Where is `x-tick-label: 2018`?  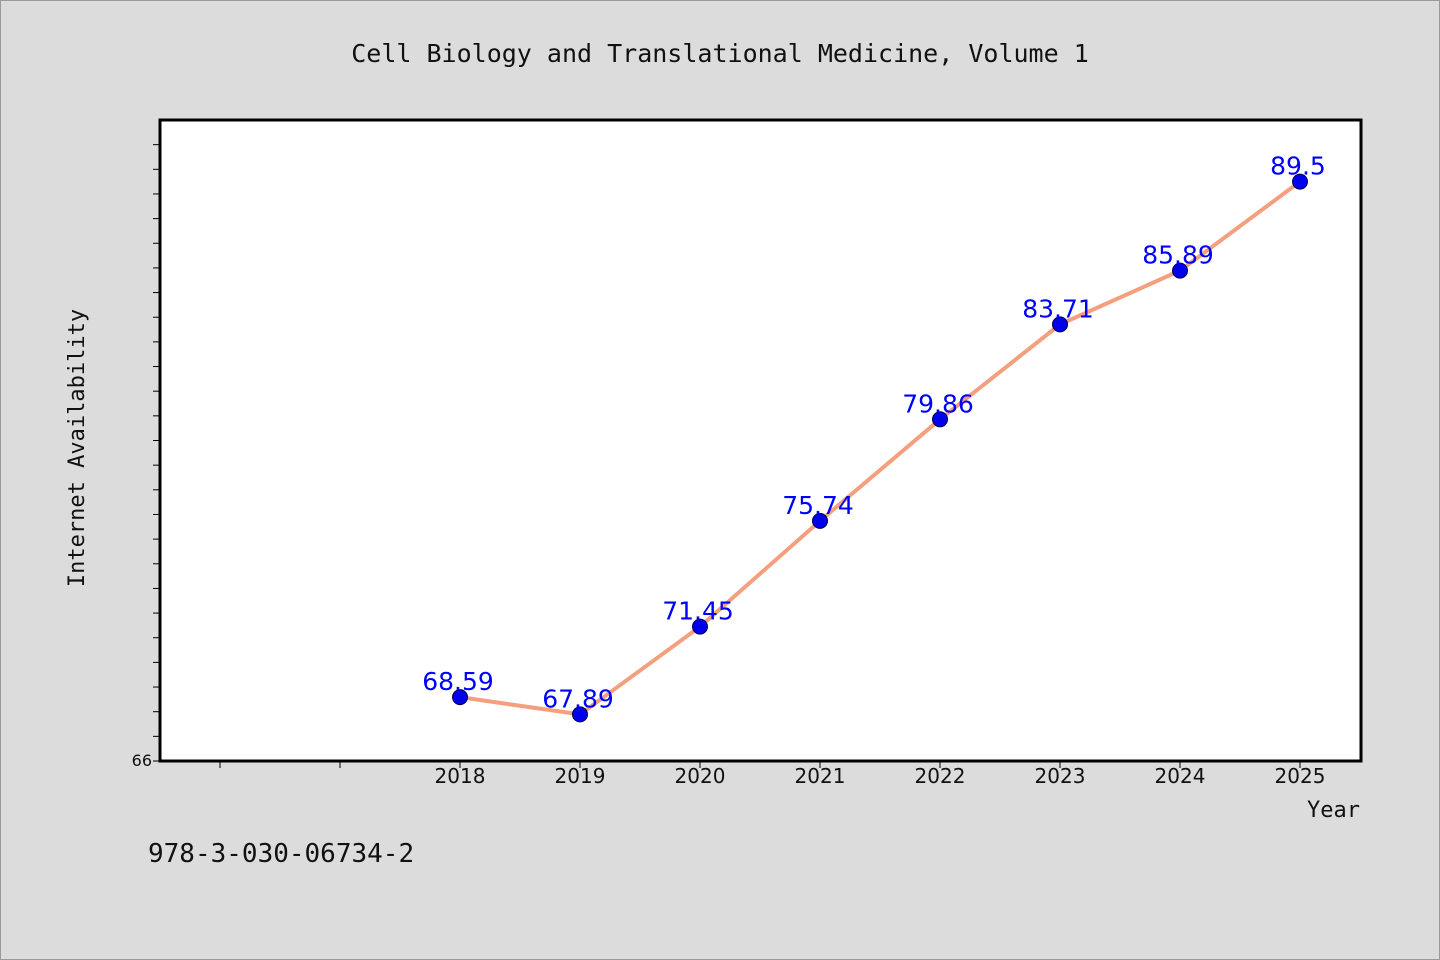
x-tick-label: 2018 is located at coordinates (460, 776).